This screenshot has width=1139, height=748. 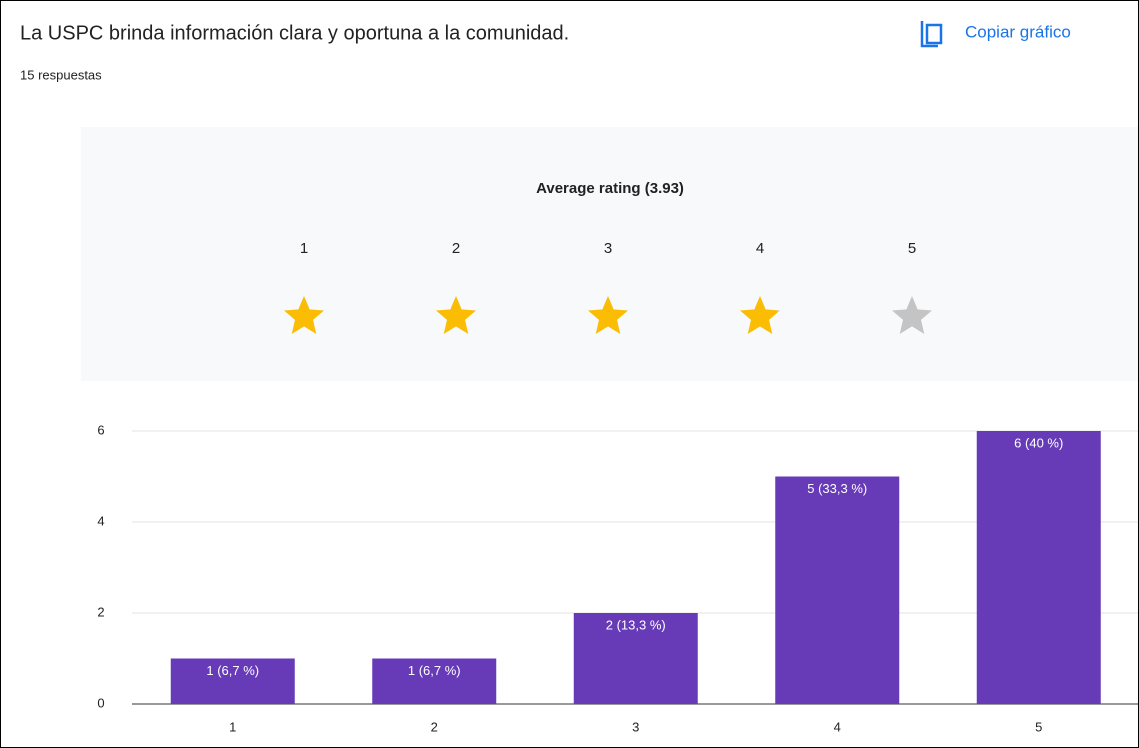 What do you see at coordinates (760, 248) in the screenshot?
I see `star-label: 4` at bounding box center [760, 248].